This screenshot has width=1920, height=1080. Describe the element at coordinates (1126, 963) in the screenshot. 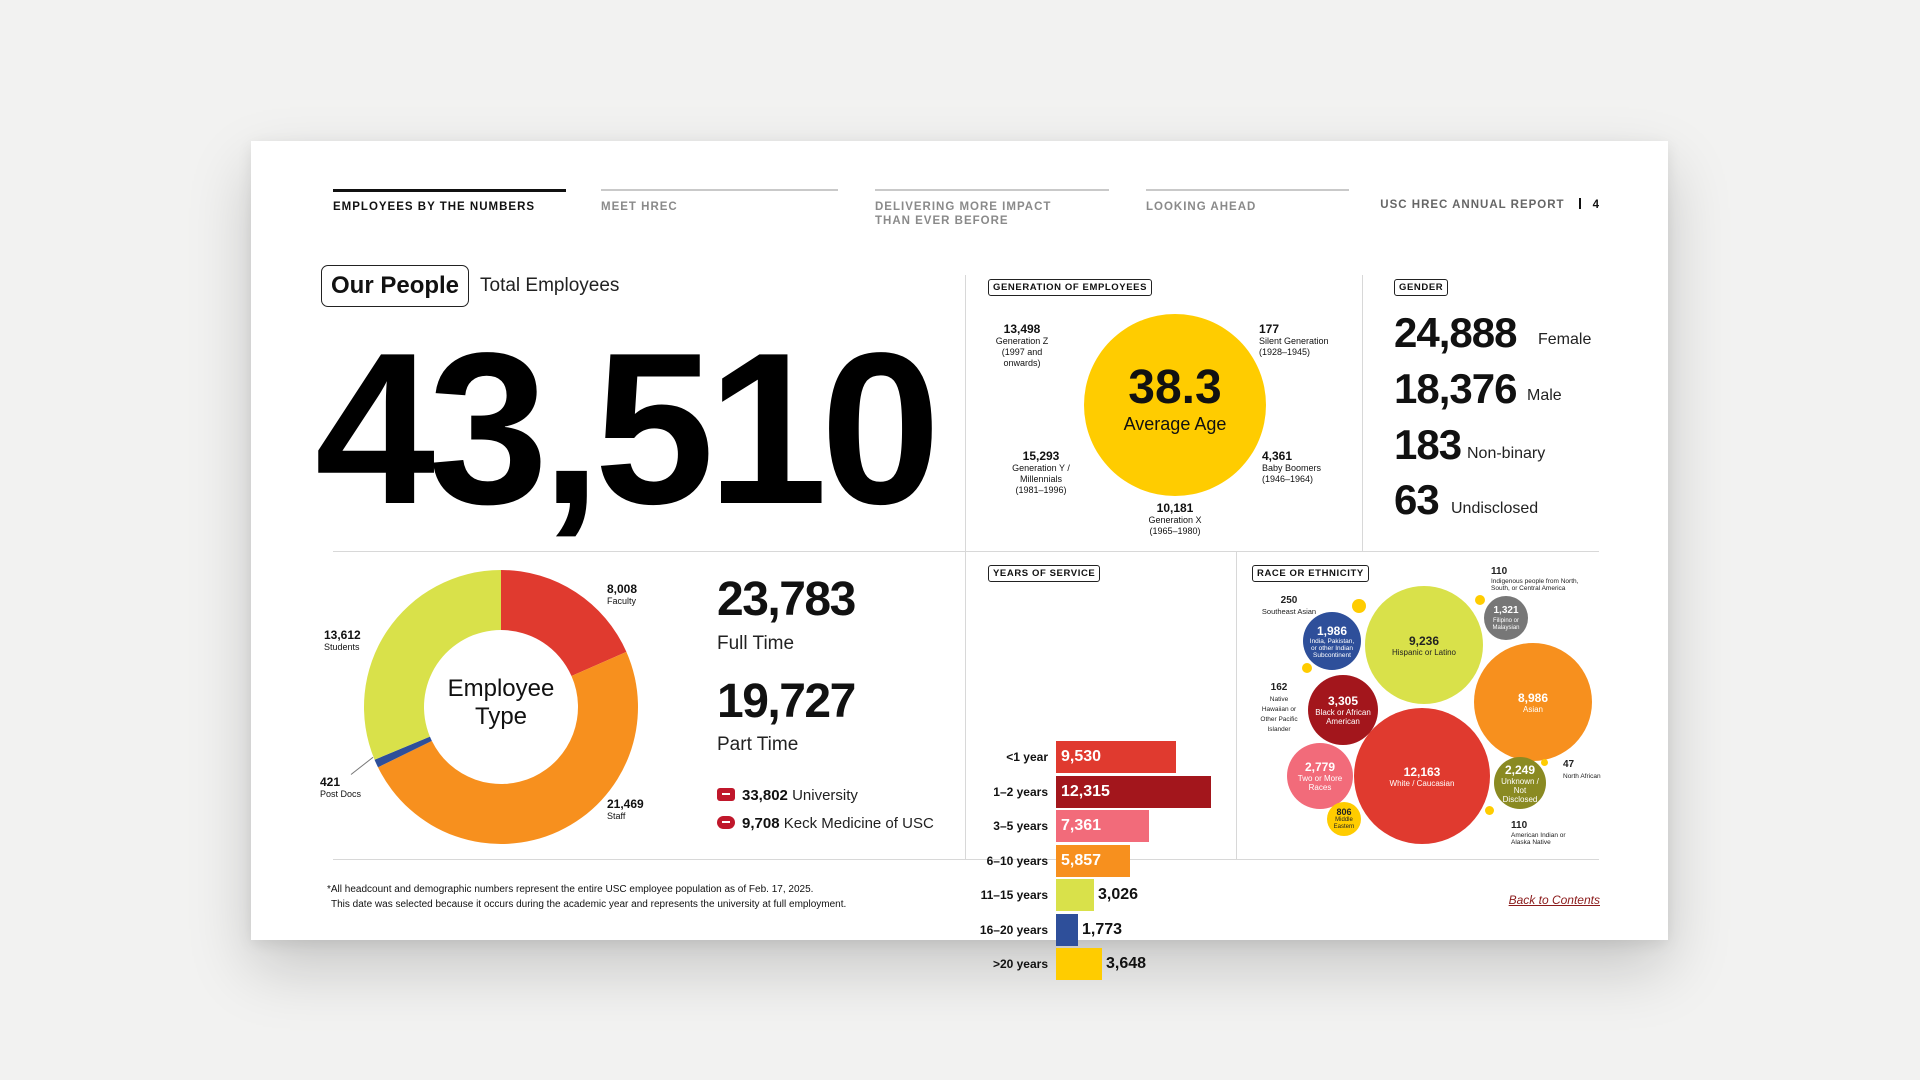

I see `years-value-label: 3,648` at that location.